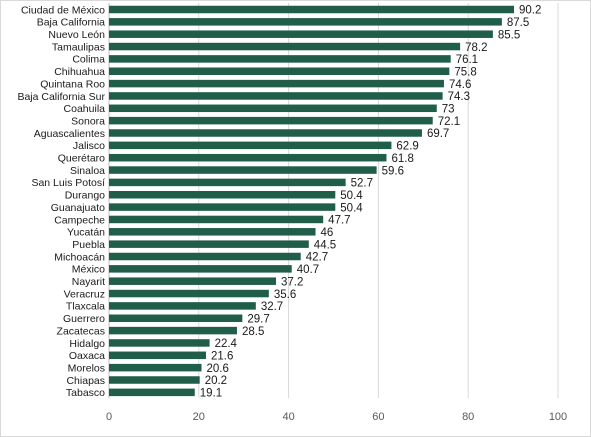 The width and height of the screenshot is (591, 437). I want to click on category-label: Chihuahua, so click(79, 72).